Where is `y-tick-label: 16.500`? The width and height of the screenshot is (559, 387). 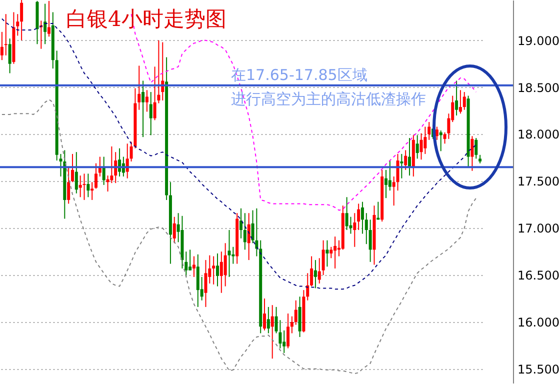 y-tick-label: 16.500 is located at coordinates (538, 275).